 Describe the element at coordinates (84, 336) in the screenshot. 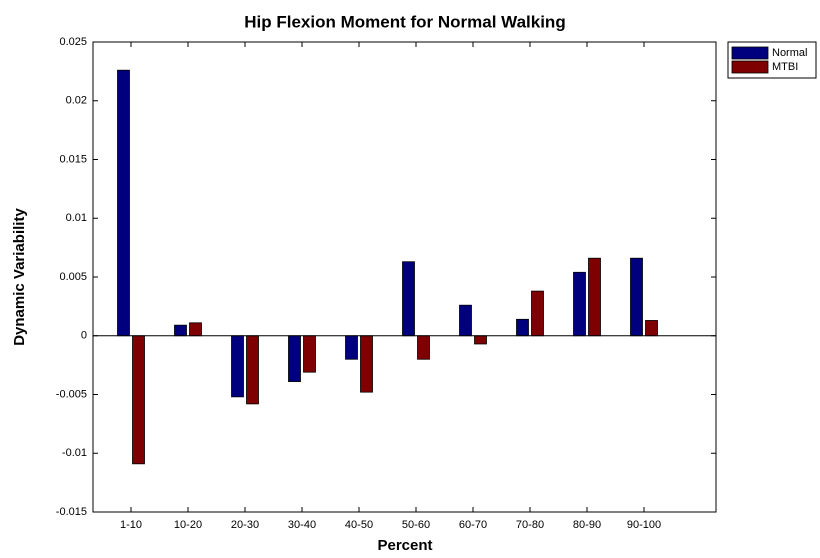

I see `y-tick-label: 0` at that location.